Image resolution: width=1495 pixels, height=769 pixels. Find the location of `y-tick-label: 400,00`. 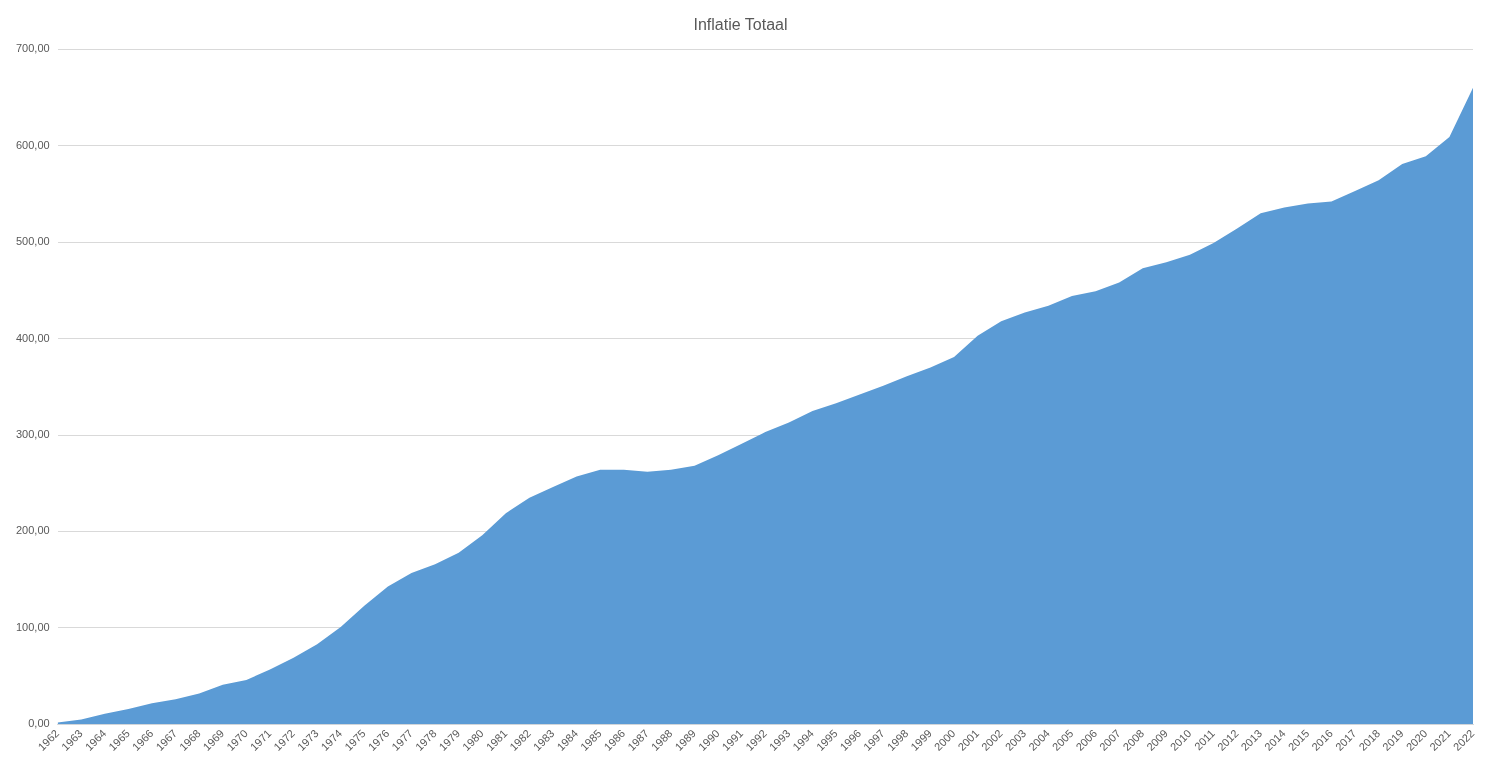

y-tick-label: 400,00 is located at coordinates (32, 337).